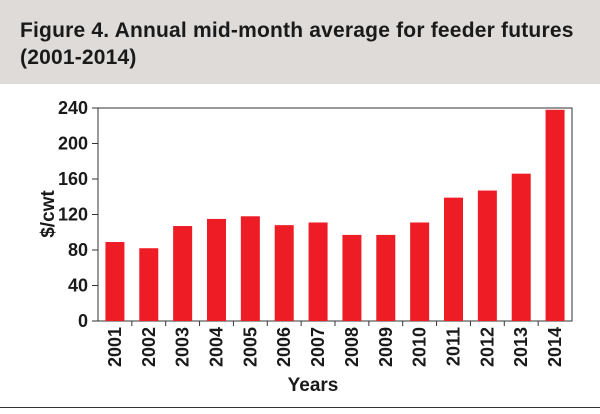  Describe the element at coordinates (521, 347) in the screenshot. I see `x-tick-label: 2013` at that location.